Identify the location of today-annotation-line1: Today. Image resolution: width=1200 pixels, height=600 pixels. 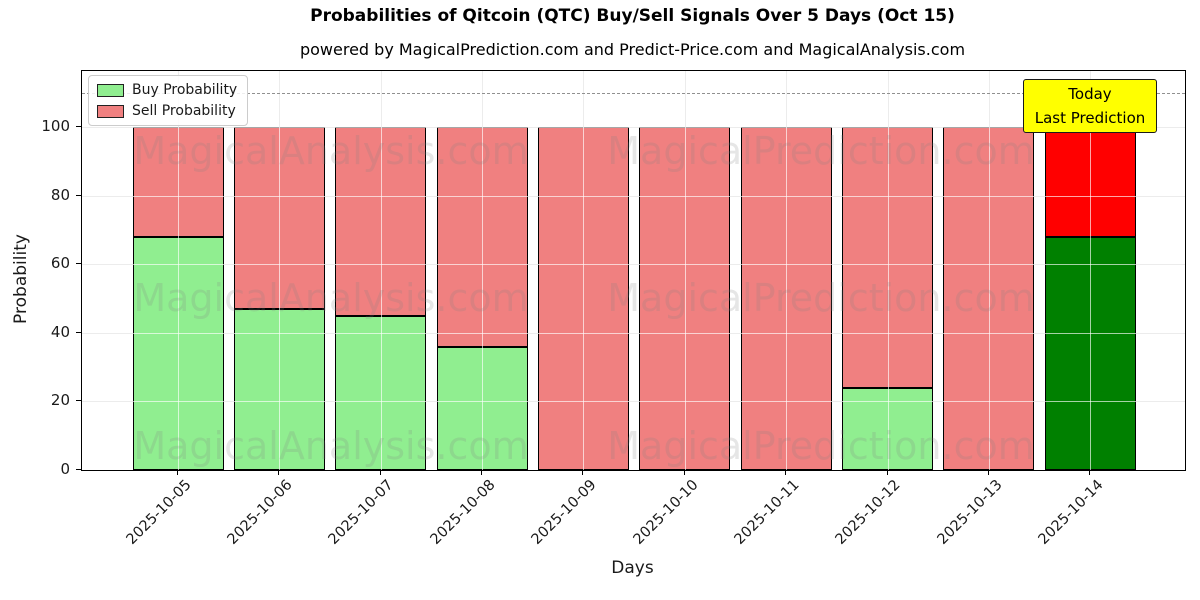
(1090, 94).